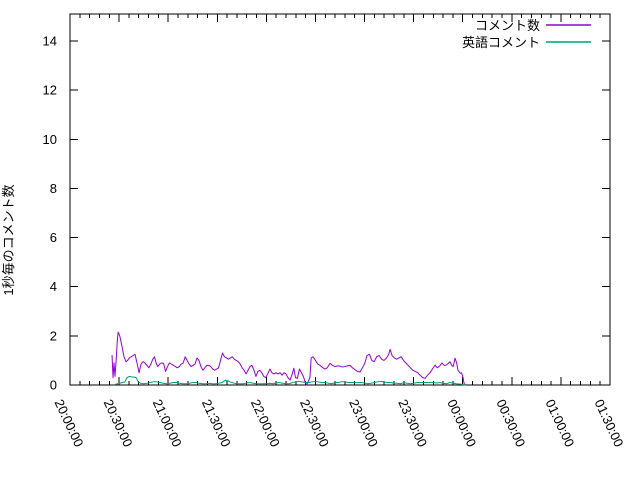 Image resolution: width=640 pixels, height=480 pixels. I want to click on y-tick-label: 0, so click(53, 385).